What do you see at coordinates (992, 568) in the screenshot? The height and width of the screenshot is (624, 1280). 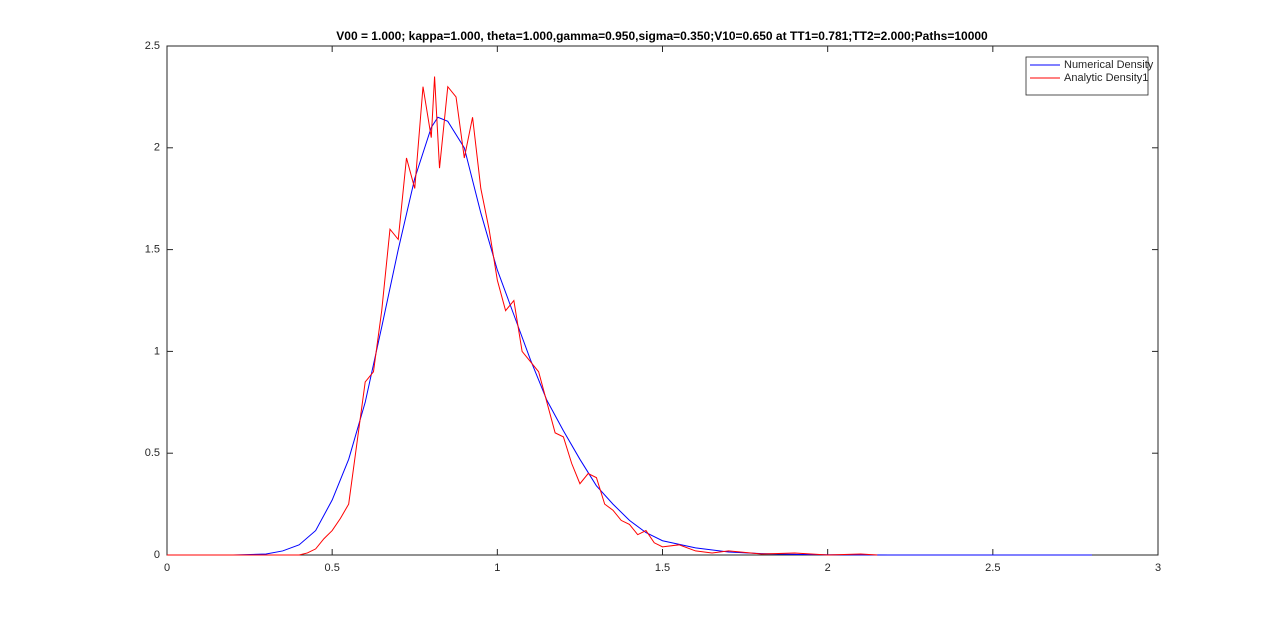 I see `x-tick-label: 2.5` at bounding box center [992, 568].